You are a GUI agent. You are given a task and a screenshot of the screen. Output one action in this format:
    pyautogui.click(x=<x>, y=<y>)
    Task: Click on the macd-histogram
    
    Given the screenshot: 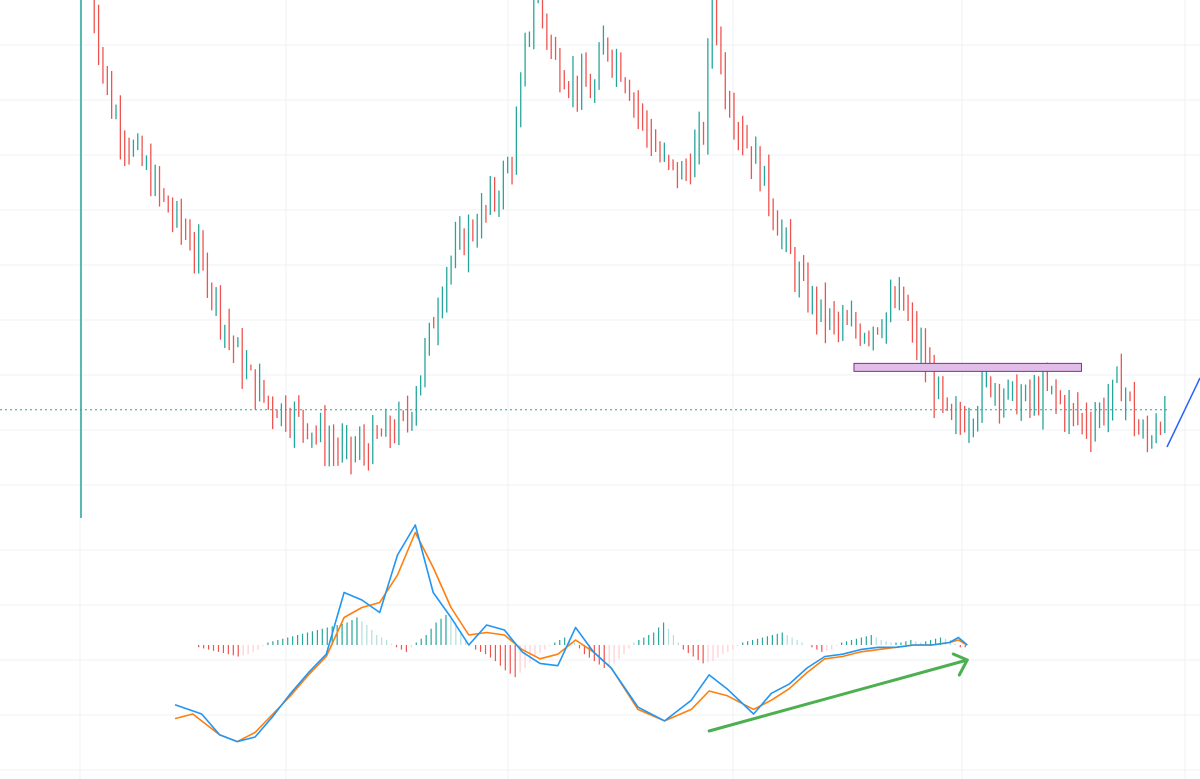 What is the action you would take?
    pyautogui.click(x=582, y=646)
    